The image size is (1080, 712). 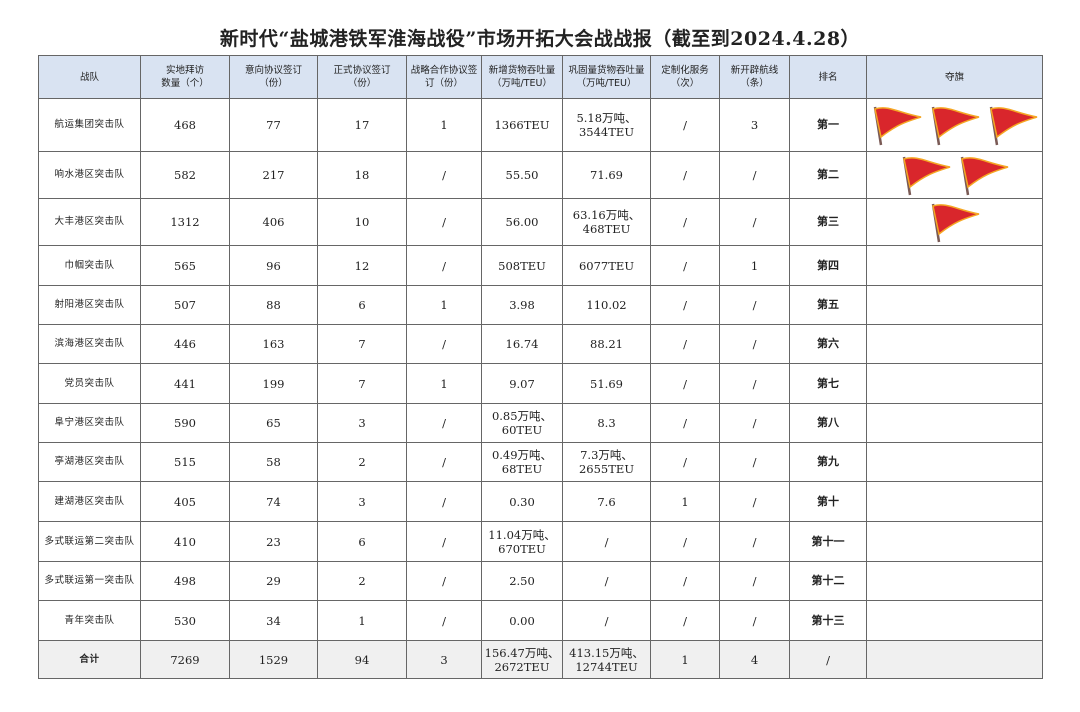 I want to click on cell-visits: 530, so click(x=185, y=620).